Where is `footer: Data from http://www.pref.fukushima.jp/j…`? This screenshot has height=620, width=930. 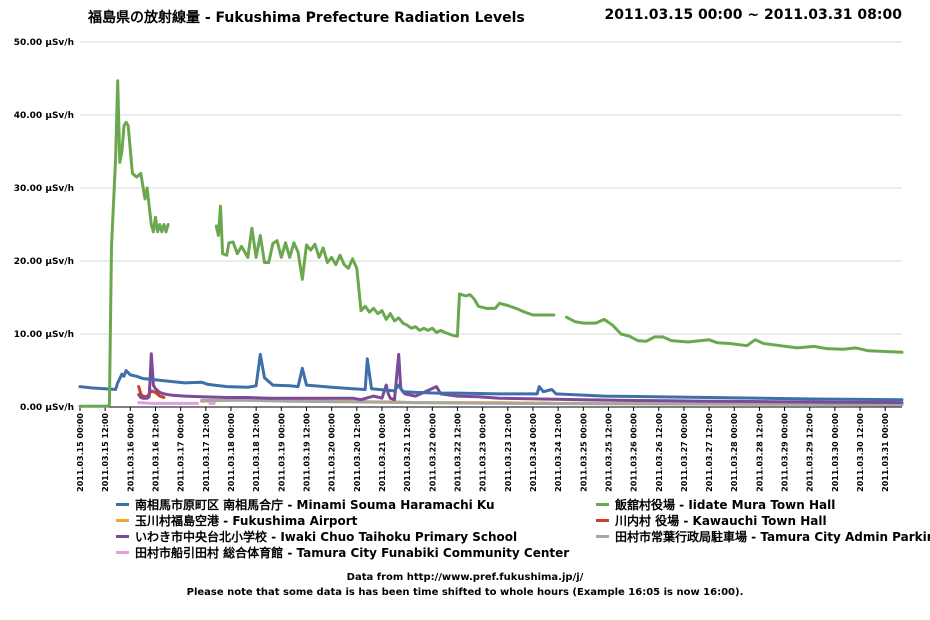 footer: Data from http://www.pref.fukushima.jp/j… is located at coordinates (465, 585).